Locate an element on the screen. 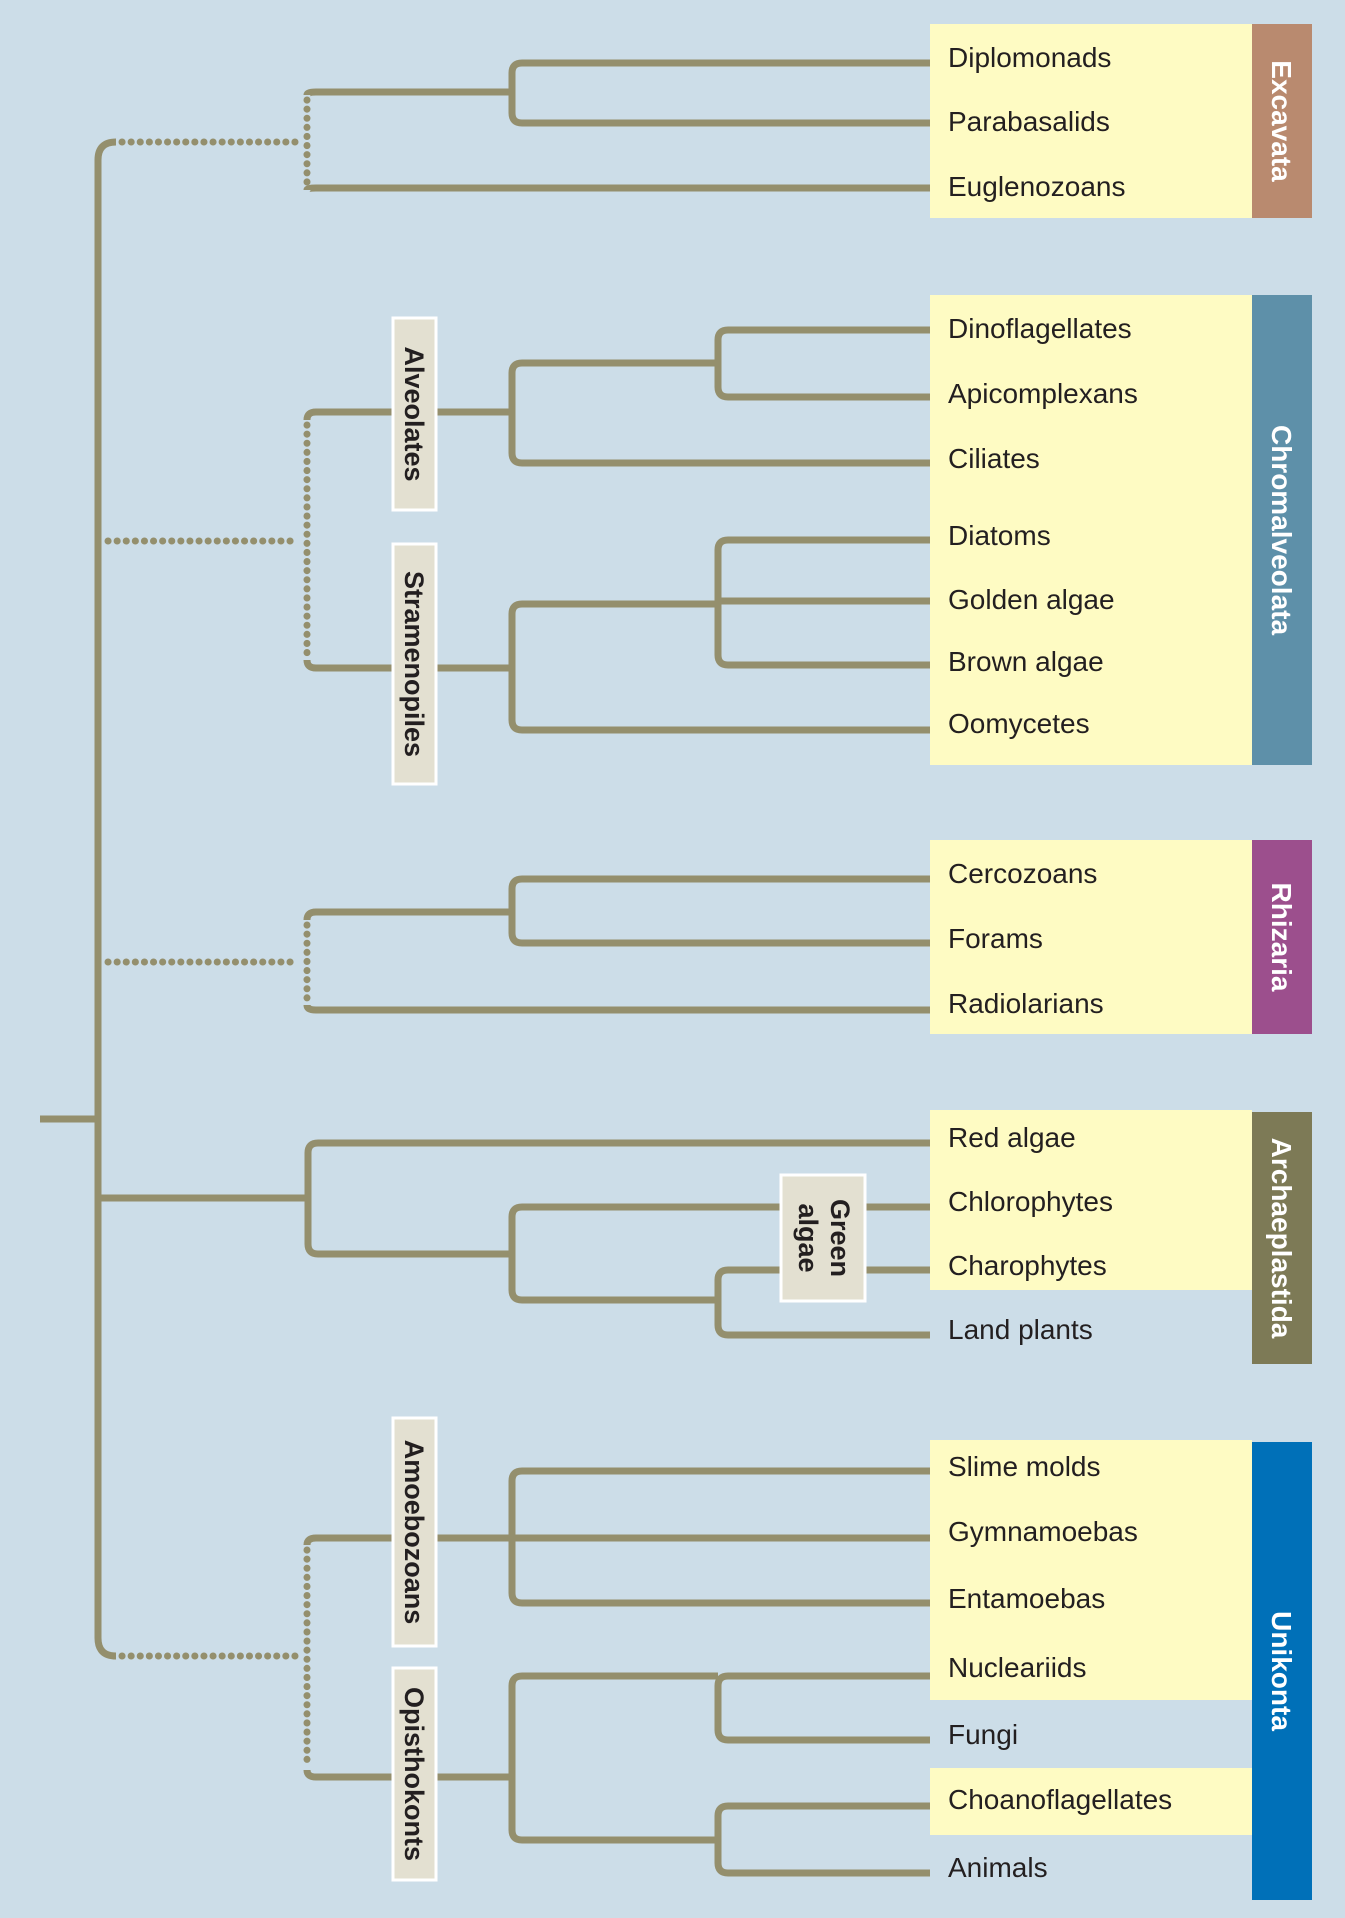 This screenshot has height=1918, width=1345. opisthokonts-branch is located at coordinates (613, 1758).